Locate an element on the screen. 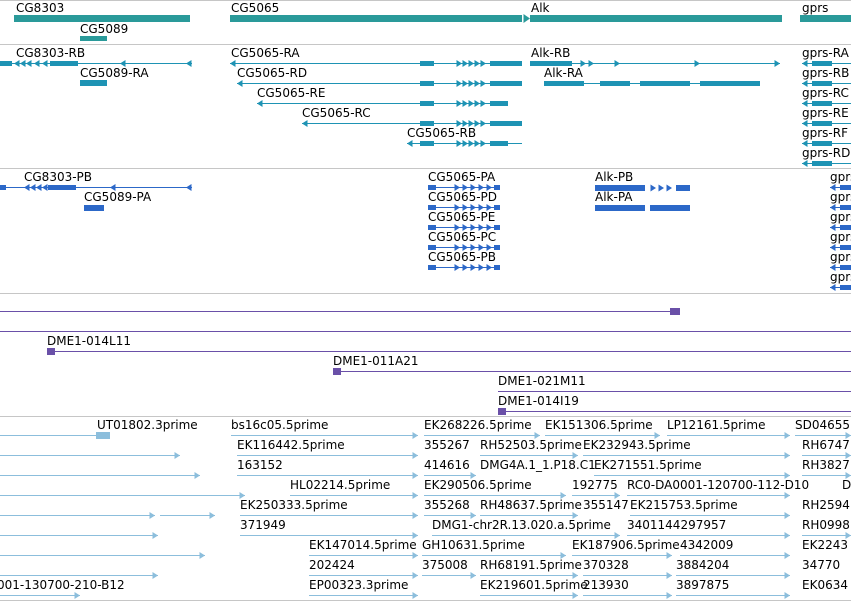 The height and width of the screenshot is (601, 851). gene-label: CG5089 is located at coordinates (104, 29).